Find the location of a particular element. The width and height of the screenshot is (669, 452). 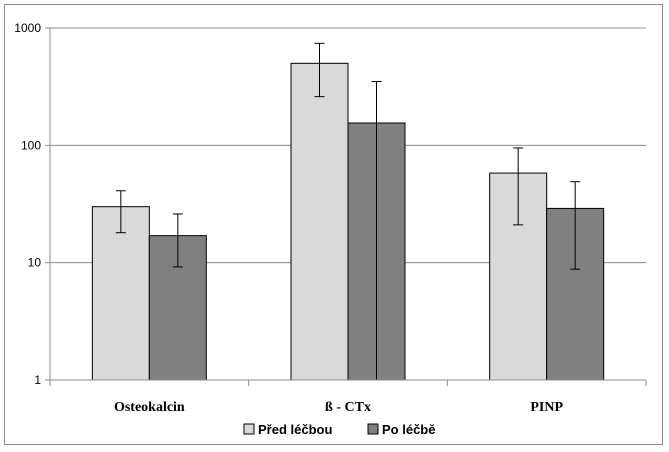

x-category-label: ß - CTx is located at coordinates (348, 407).